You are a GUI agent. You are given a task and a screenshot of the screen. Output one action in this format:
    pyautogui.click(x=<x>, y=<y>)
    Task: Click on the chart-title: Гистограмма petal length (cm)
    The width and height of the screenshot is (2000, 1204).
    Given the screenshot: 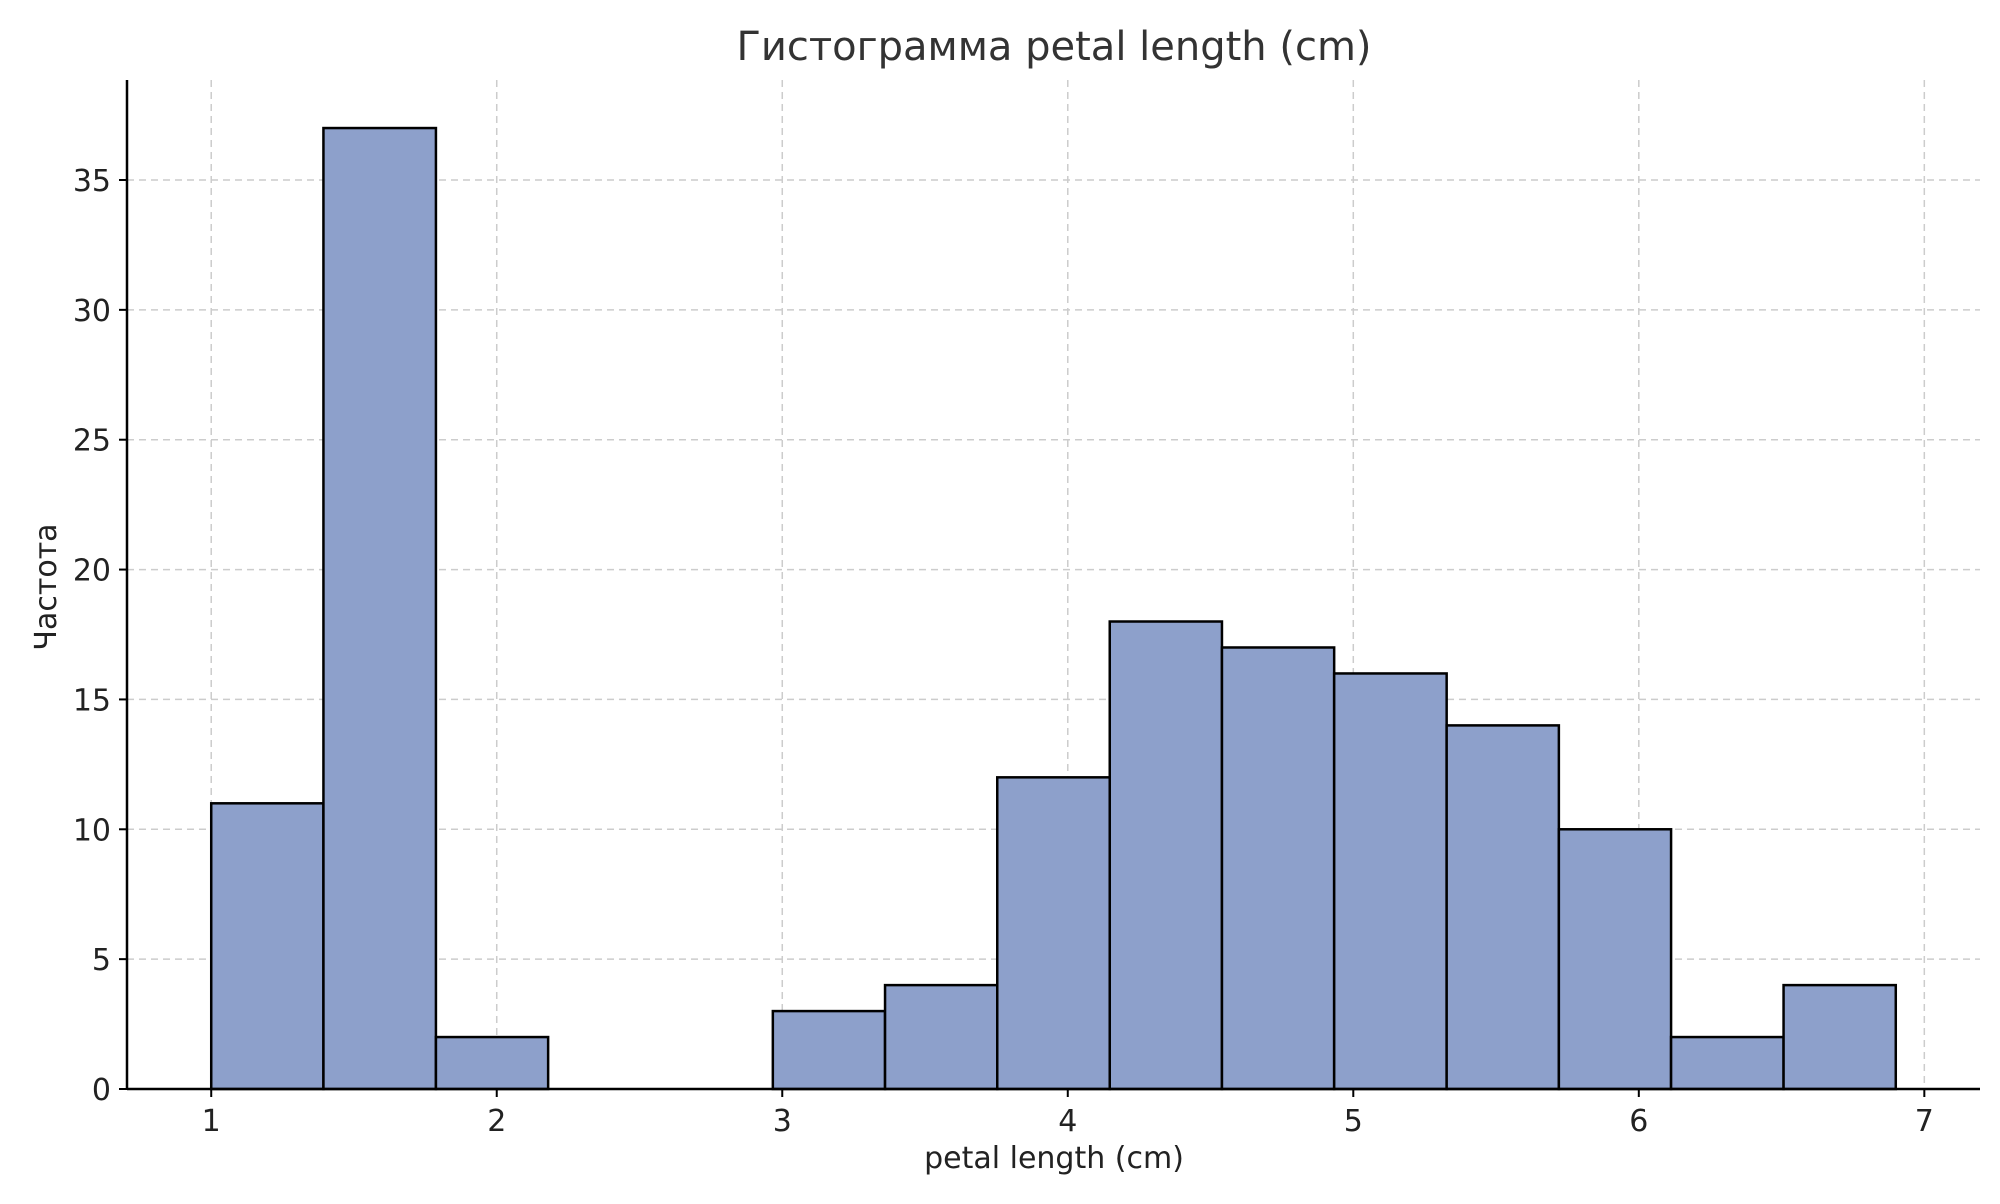 What is the action you would take?
    pyautogui.click(x=1053, y=47)
    